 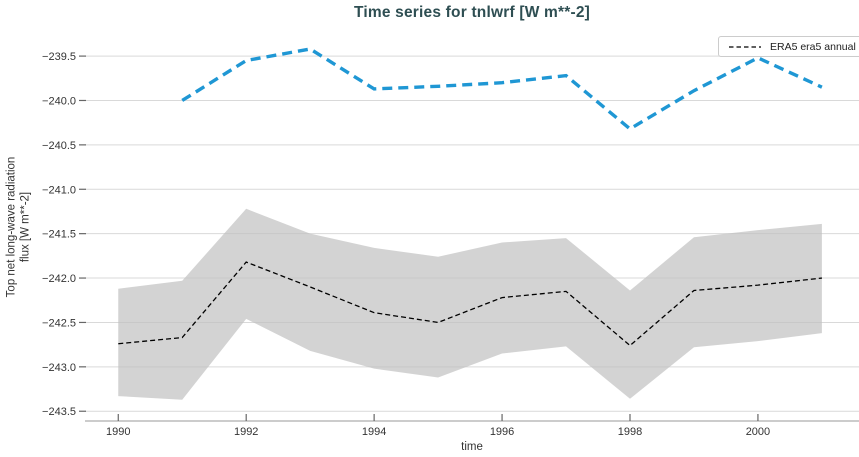 What do you see at coordinates (472, 447) in the screenshot?
I see `x-axis-label: time` at bounding box center [472, 447].